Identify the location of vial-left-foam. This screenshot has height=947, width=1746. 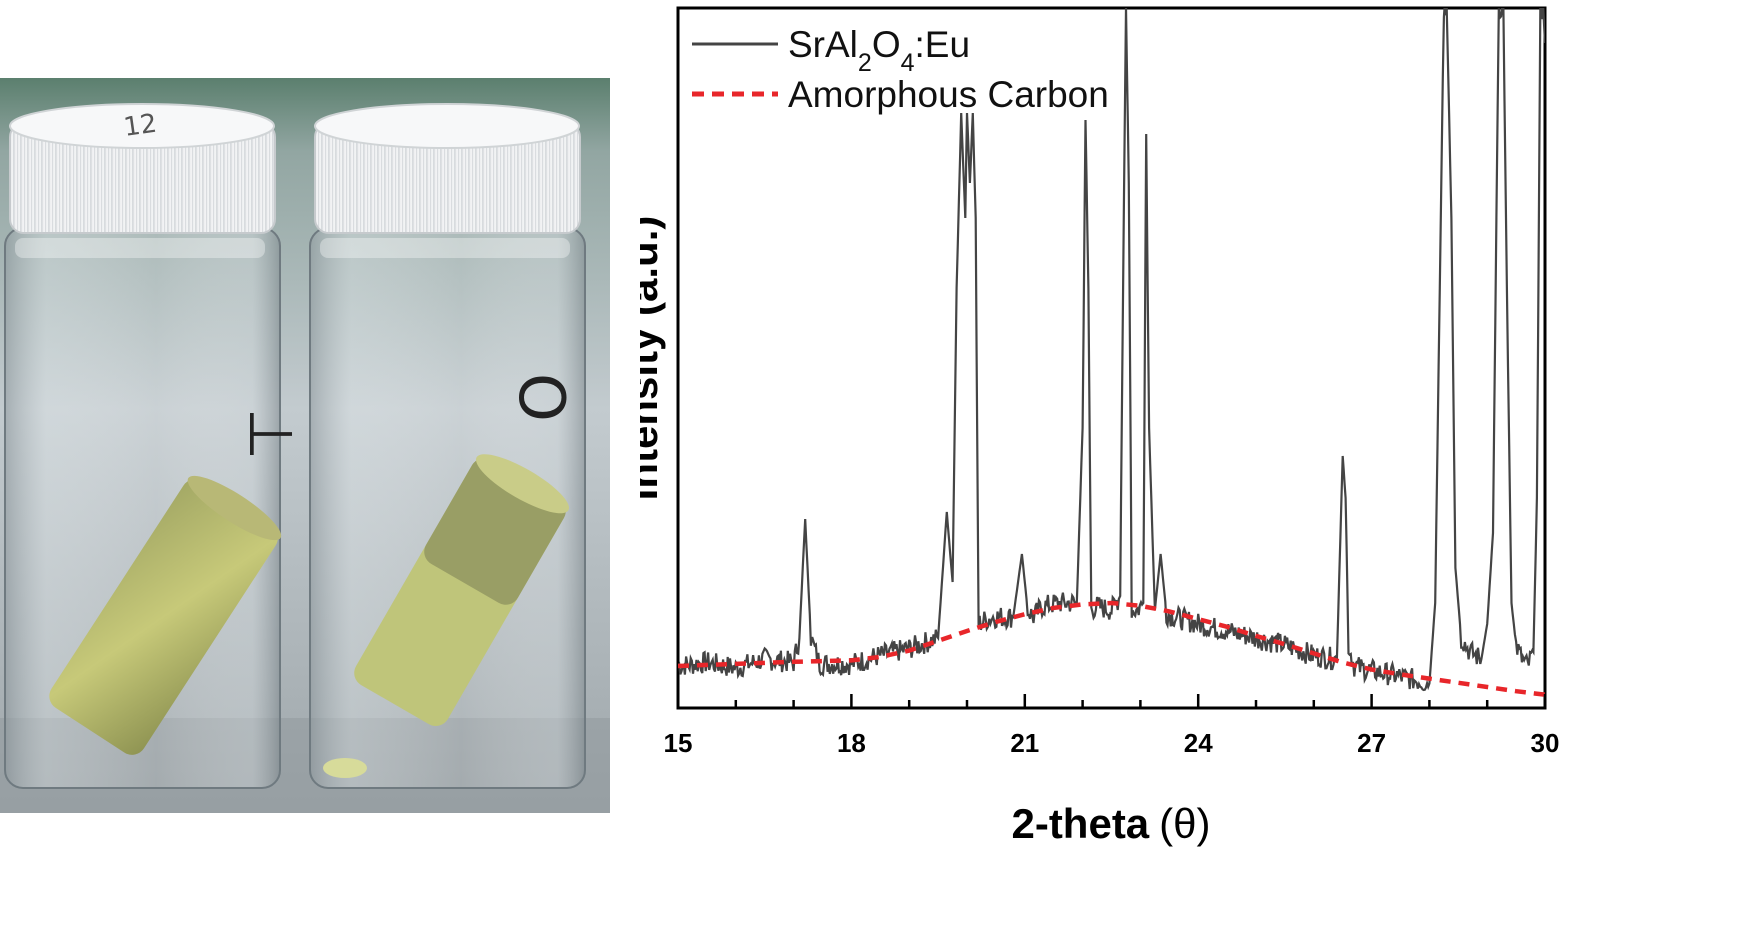
(165, 615).